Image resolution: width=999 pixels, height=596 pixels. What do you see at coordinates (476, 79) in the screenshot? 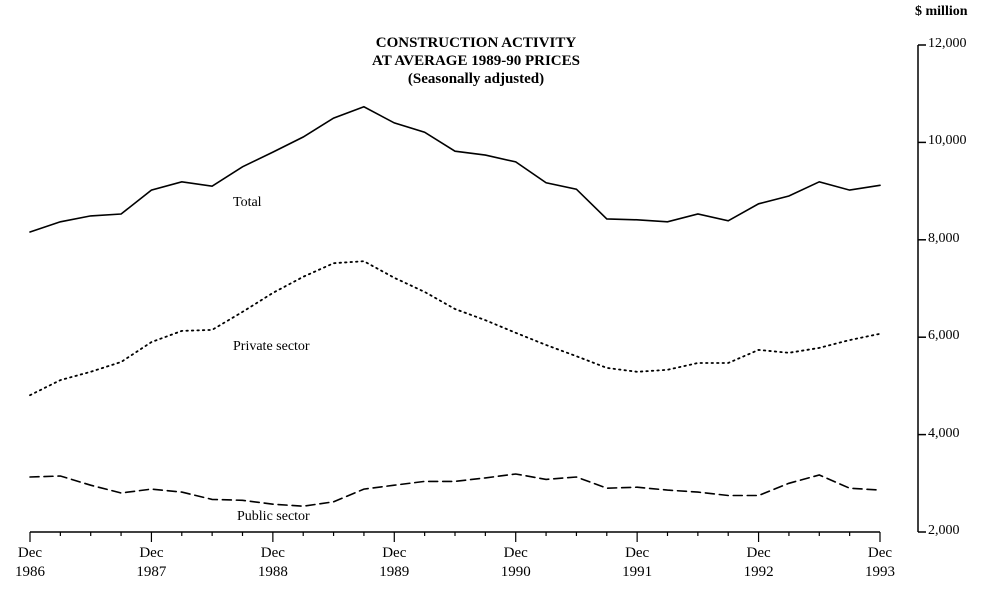
I see `chart-subtitle: (Seasonally adjusted)` at bounding box center [476, 79].